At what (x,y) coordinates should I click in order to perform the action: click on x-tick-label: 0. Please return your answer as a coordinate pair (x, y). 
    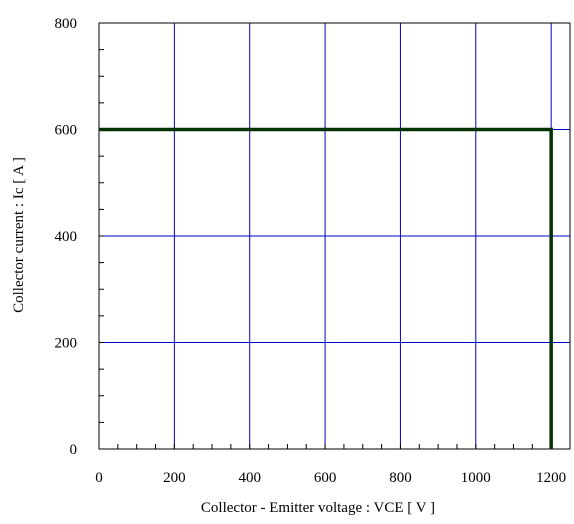
    Looking at the image, I should click on (99, 478).